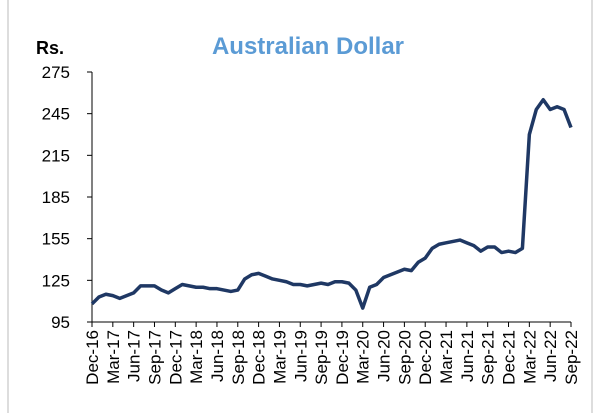  What do you see at coordinates (175, 357) in the screenshot?
I see `x-tick-label: Dec-17` at bounding box center [175, 357].